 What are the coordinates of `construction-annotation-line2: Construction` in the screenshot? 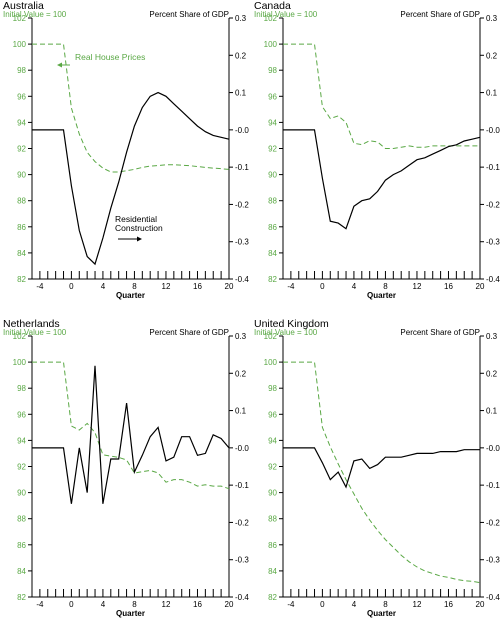 It's located at (139, 228).